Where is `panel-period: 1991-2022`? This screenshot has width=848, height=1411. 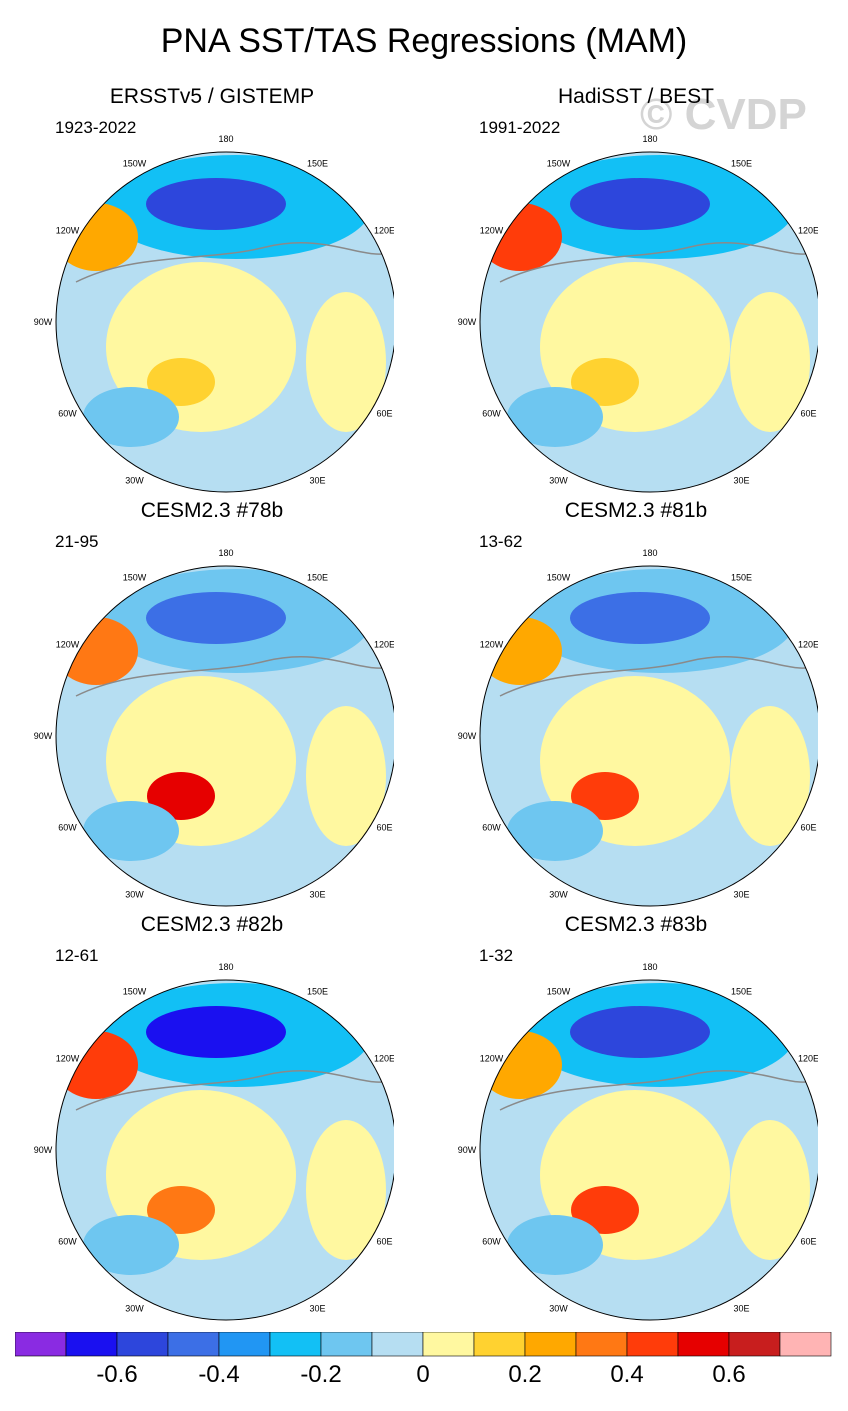 panel-period: 1991-2022 is located at coordinates (520, 127).